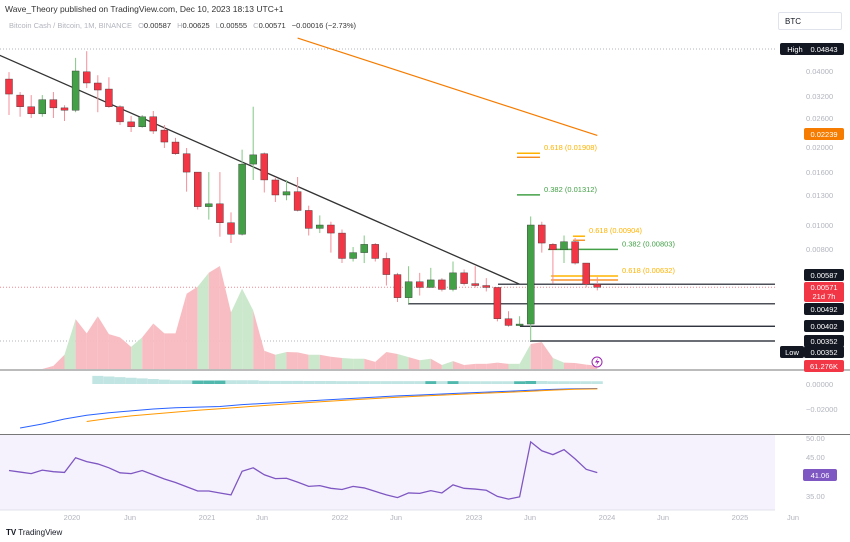 This screenshot has width=850, height=542. What do you see at coordinates (447, 87) in the screenshot?
I see `moving-average-line` at bounding box center [447, 87].